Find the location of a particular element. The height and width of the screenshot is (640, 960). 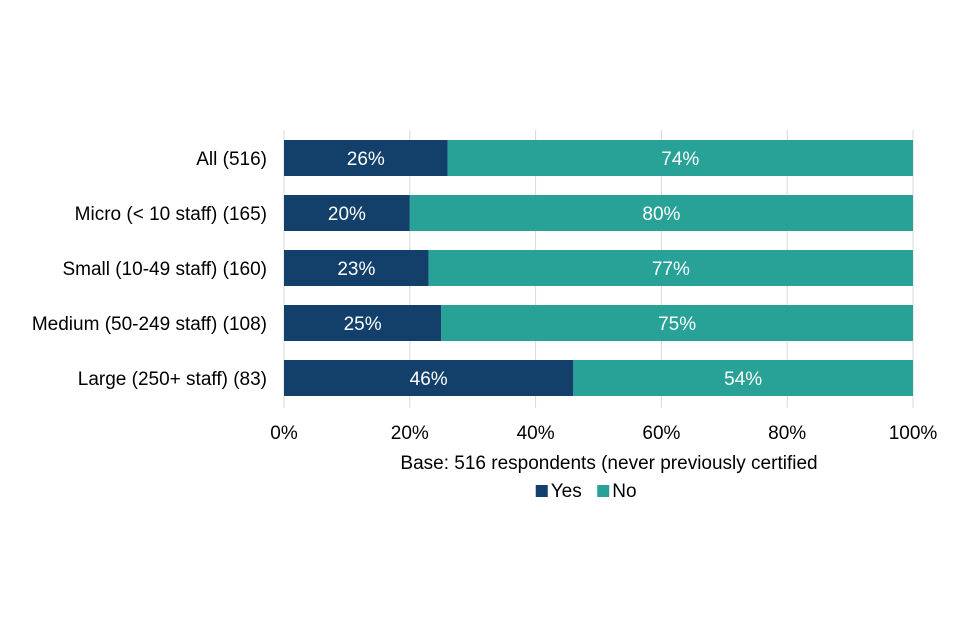

category-label: Small (10-49 staff) (160) is located at coordinates (164, 269).